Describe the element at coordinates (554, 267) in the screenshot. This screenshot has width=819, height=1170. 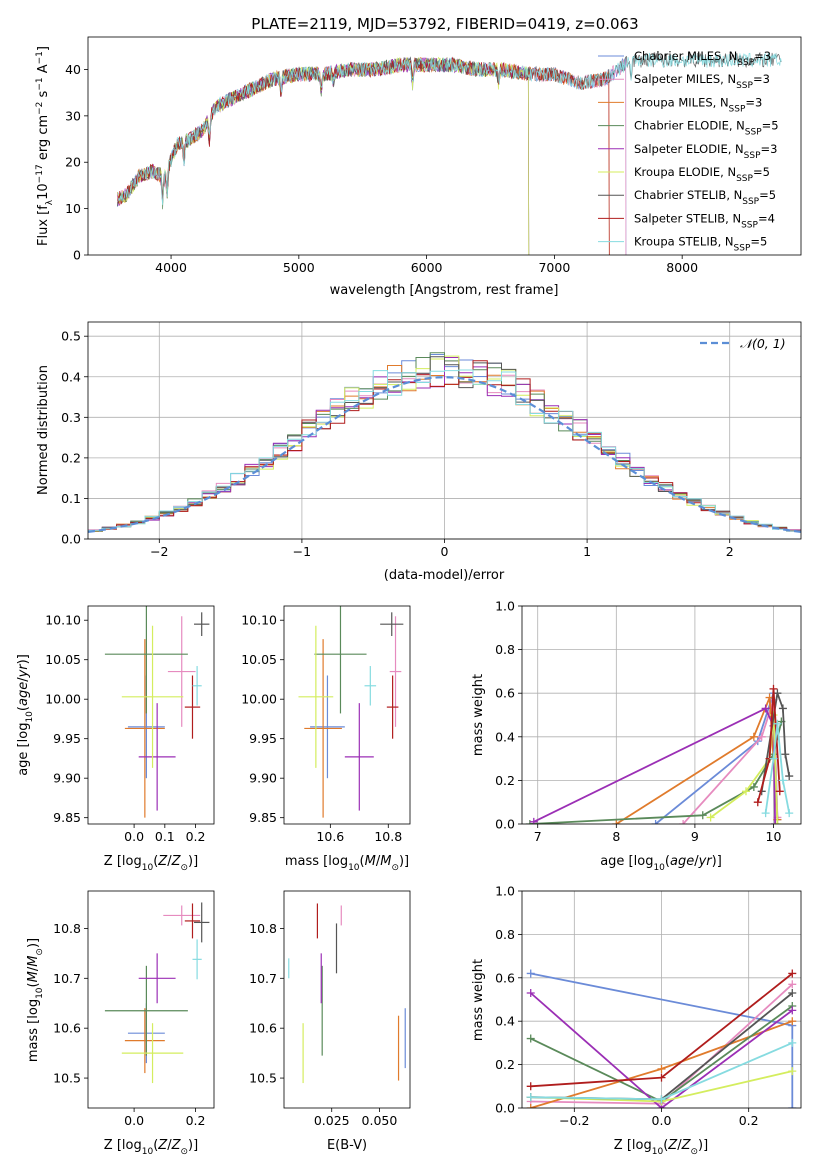
I see `x-tick-label: 7000` at that location.